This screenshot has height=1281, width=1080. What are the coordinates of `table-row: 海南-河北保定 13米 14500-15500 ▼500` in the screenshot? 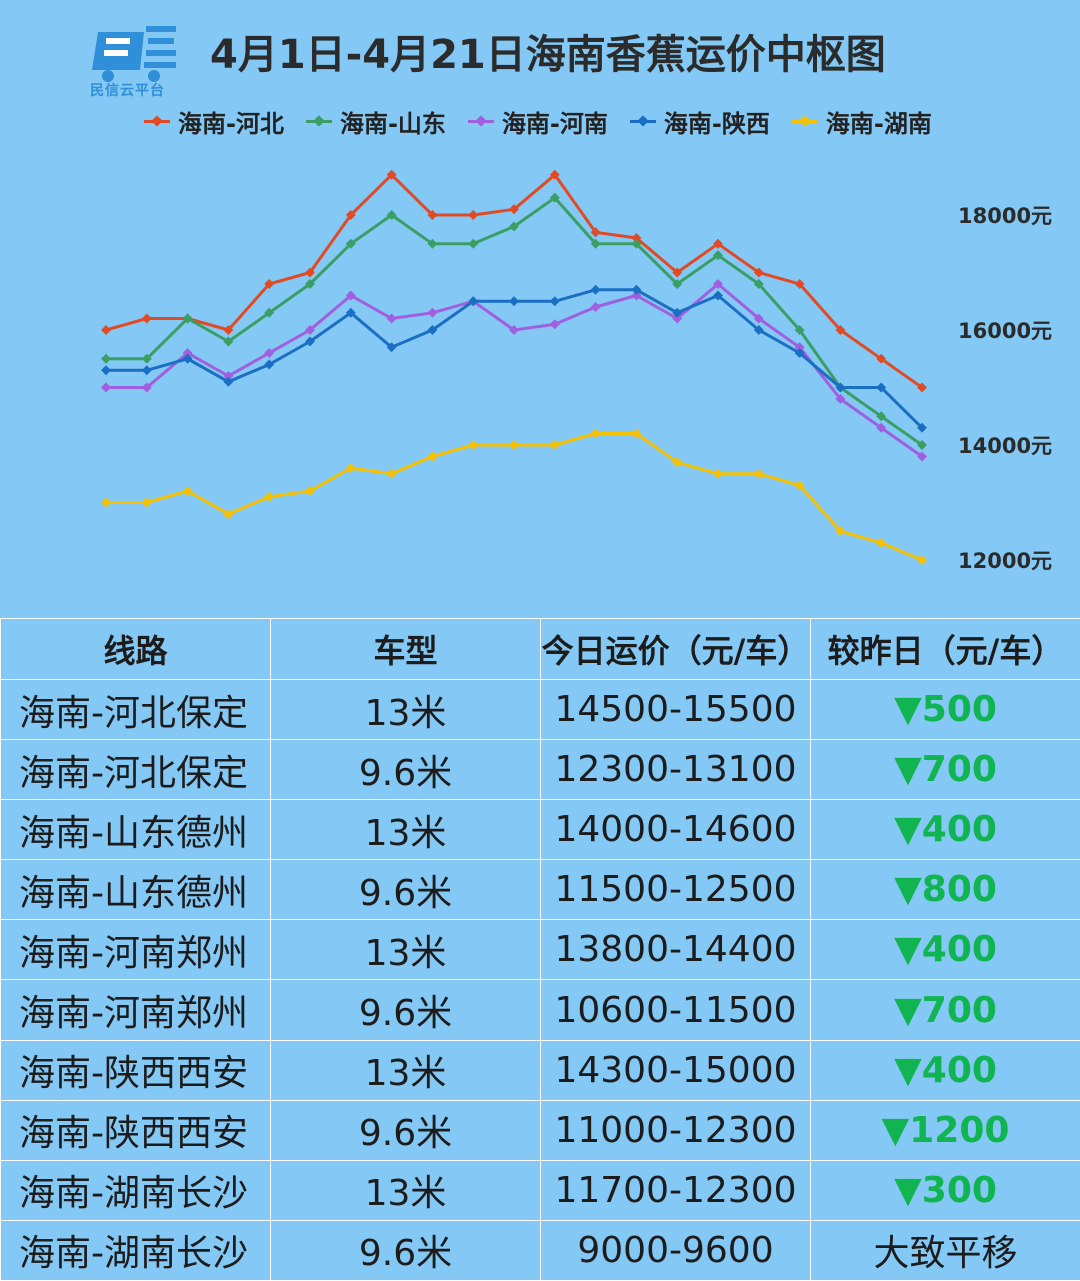 It's located at (540, 709).